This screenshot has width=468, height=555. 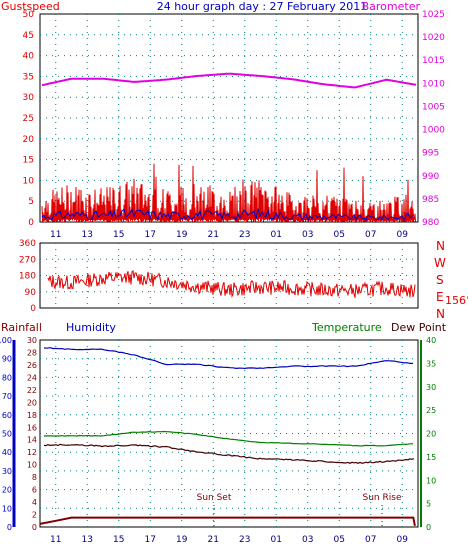 What do you see at coordinates (7, 508) in the screenshot?
I see `humidity-tick-1: 10` at bounding box center [7, 508].